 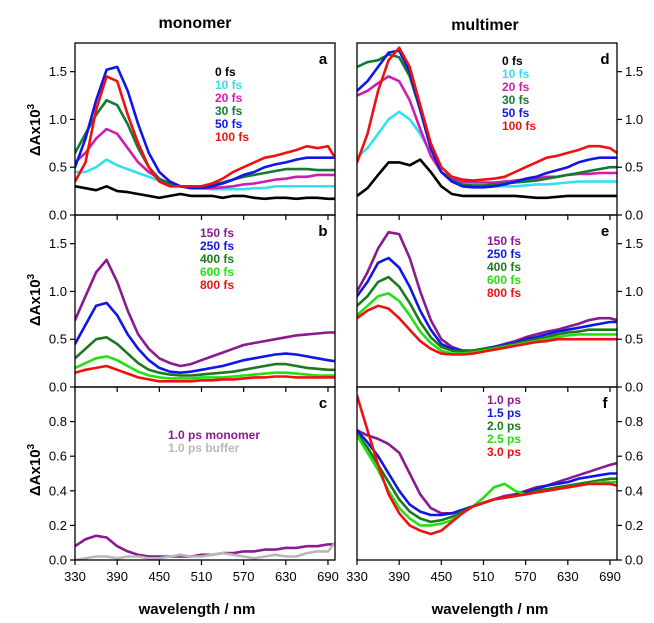 I want to click on panel-letter-d: d, so click(x=604, y=59).